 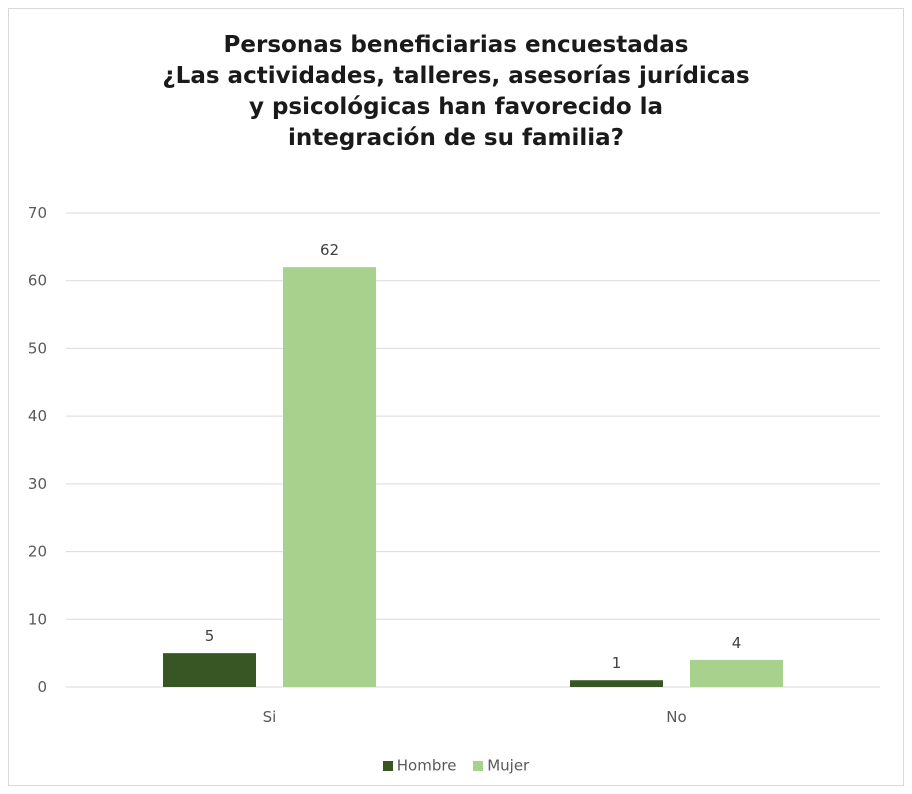 I want to click on legend-swatch-hombre, so click(x=387, y=765).